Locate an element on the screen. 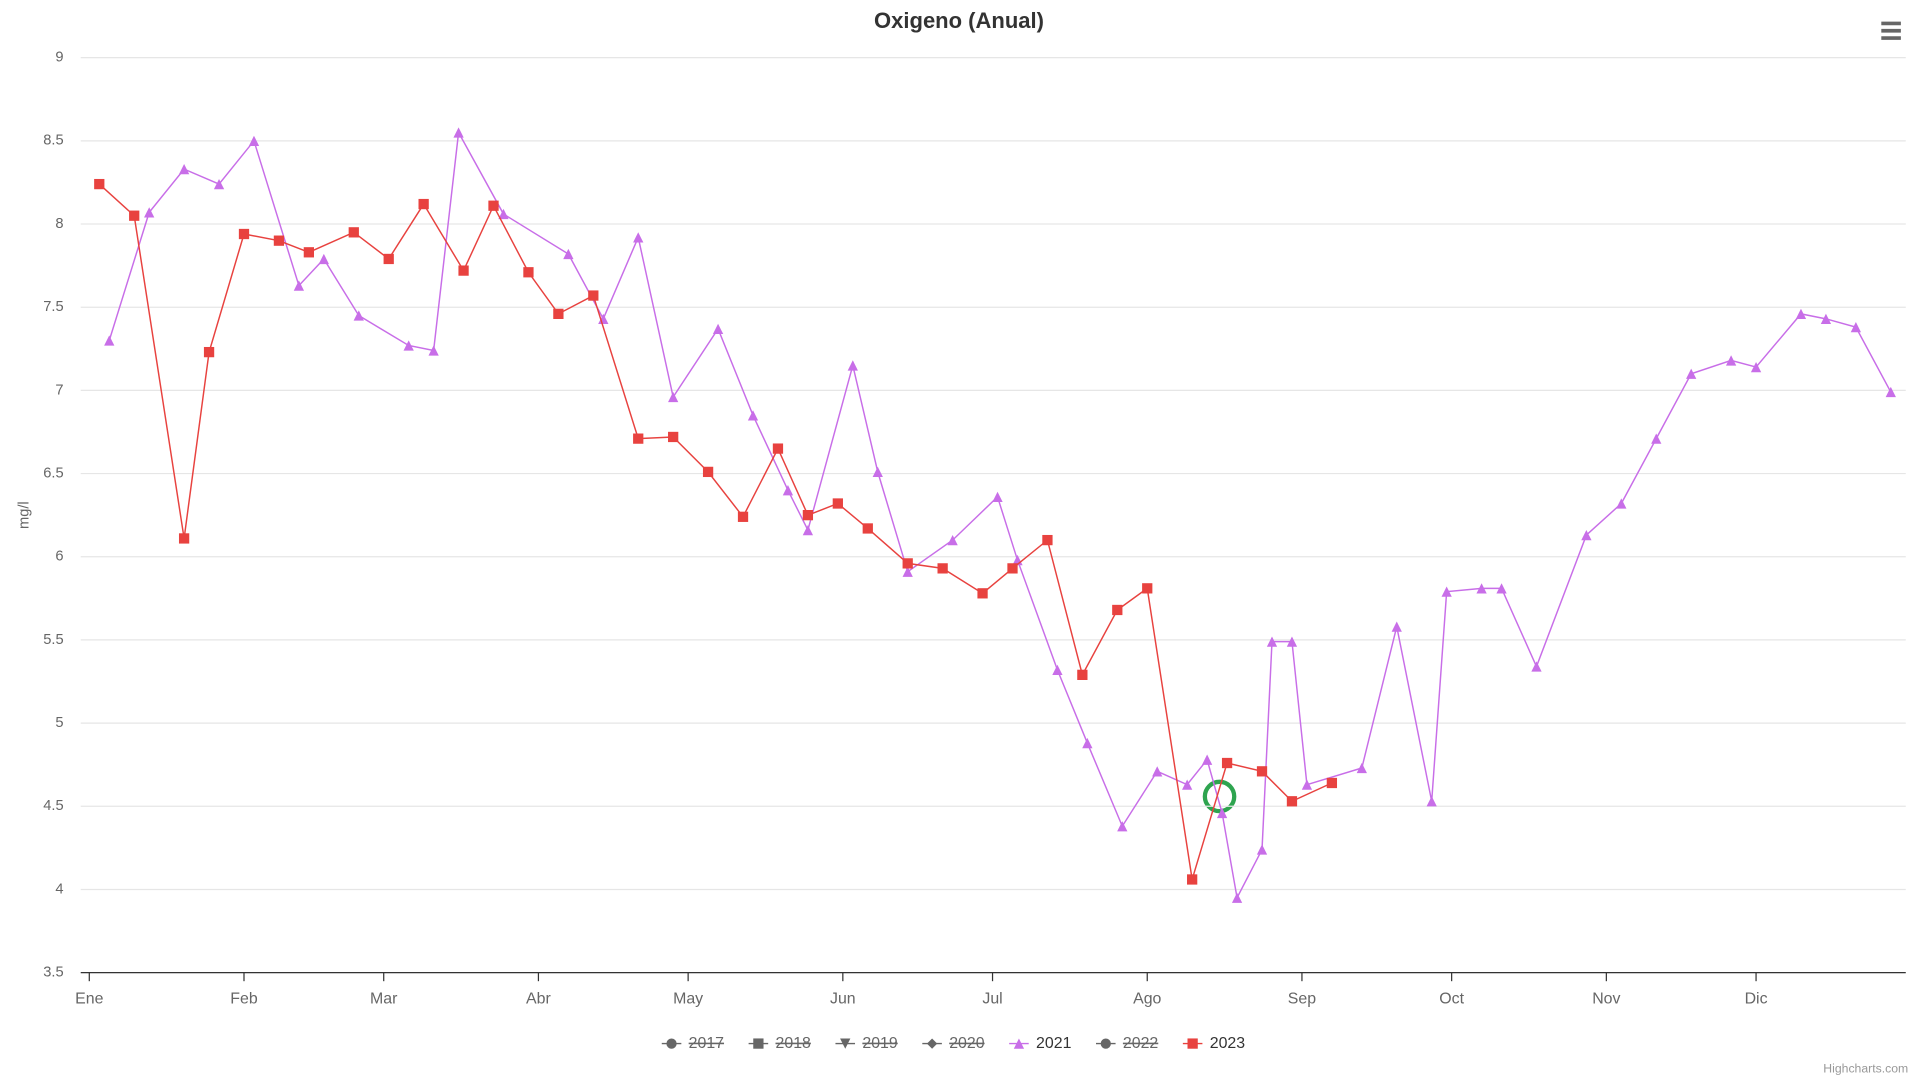 The width and height of the screenshot is (1918, 1078). menu-button is located at coordinates (1891, 30).